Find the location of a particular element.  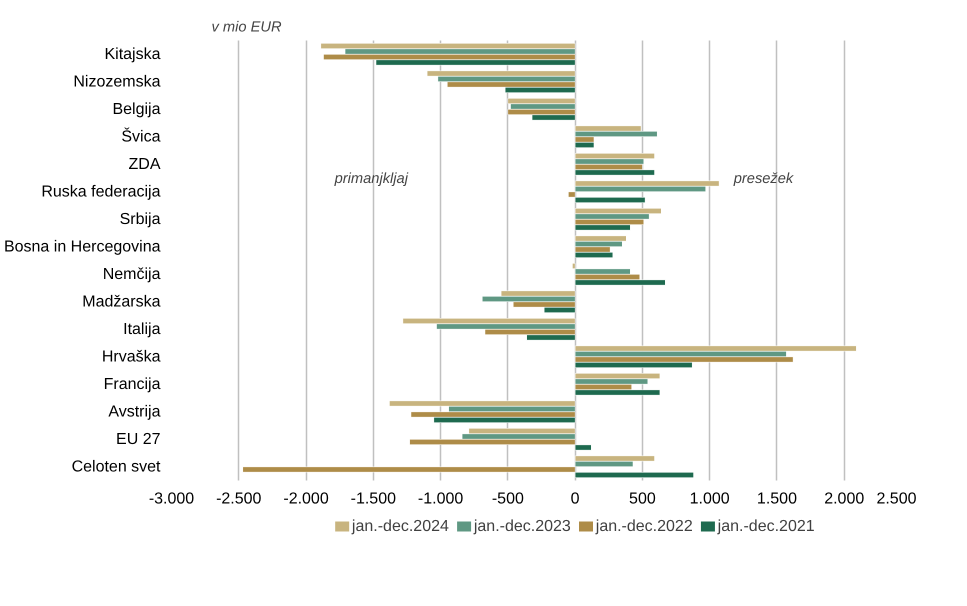

x-tick-label: -2.500 is located at coordinates (239, 499).